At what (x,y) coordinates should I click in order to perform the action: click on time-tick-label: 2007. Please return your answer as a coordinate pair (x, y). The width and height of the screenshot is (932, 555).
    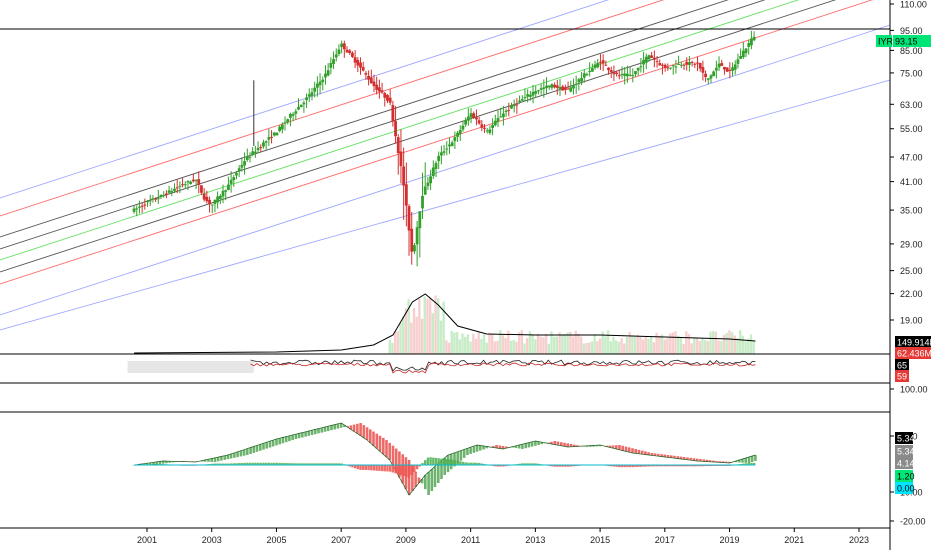
    Looking at the image, I should click on (341, 540).